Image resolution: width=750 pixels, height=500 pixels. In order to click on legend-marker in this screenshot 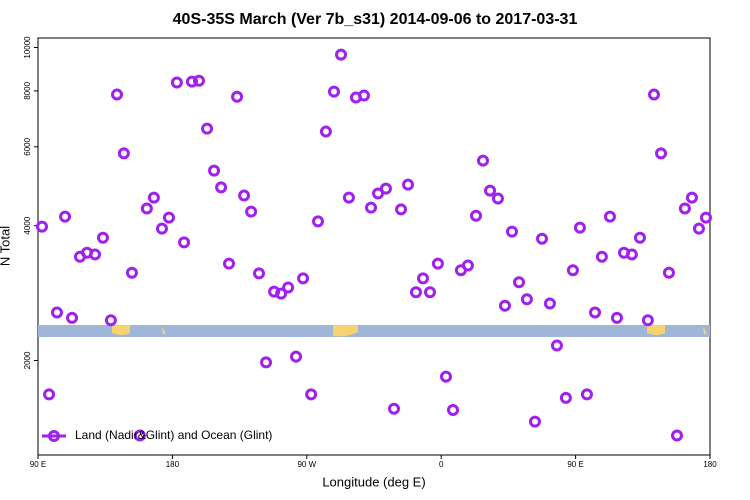, I will do `click(54, 436)`.